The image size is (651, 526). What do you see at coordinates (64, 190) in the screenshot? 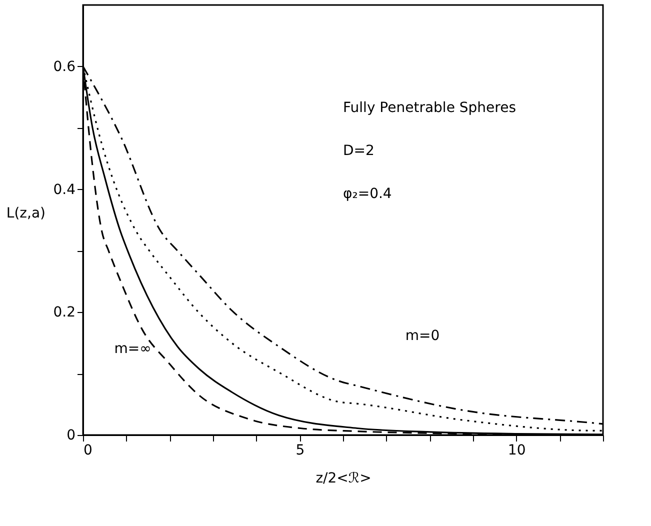
I see `y-tick-label: 0.4` at bounding box center [64, 190].